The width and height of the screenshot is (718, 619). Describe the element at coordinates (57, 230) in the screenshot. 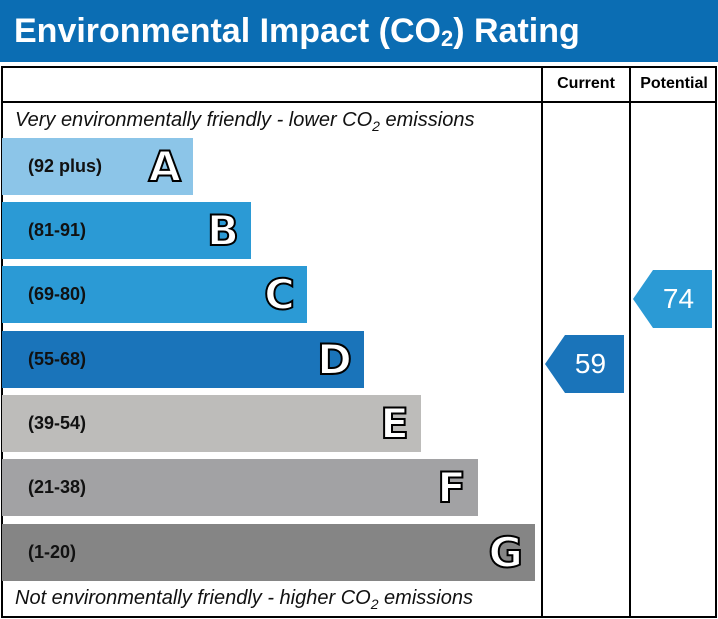

I see `band-range: (81-91)` at that location.